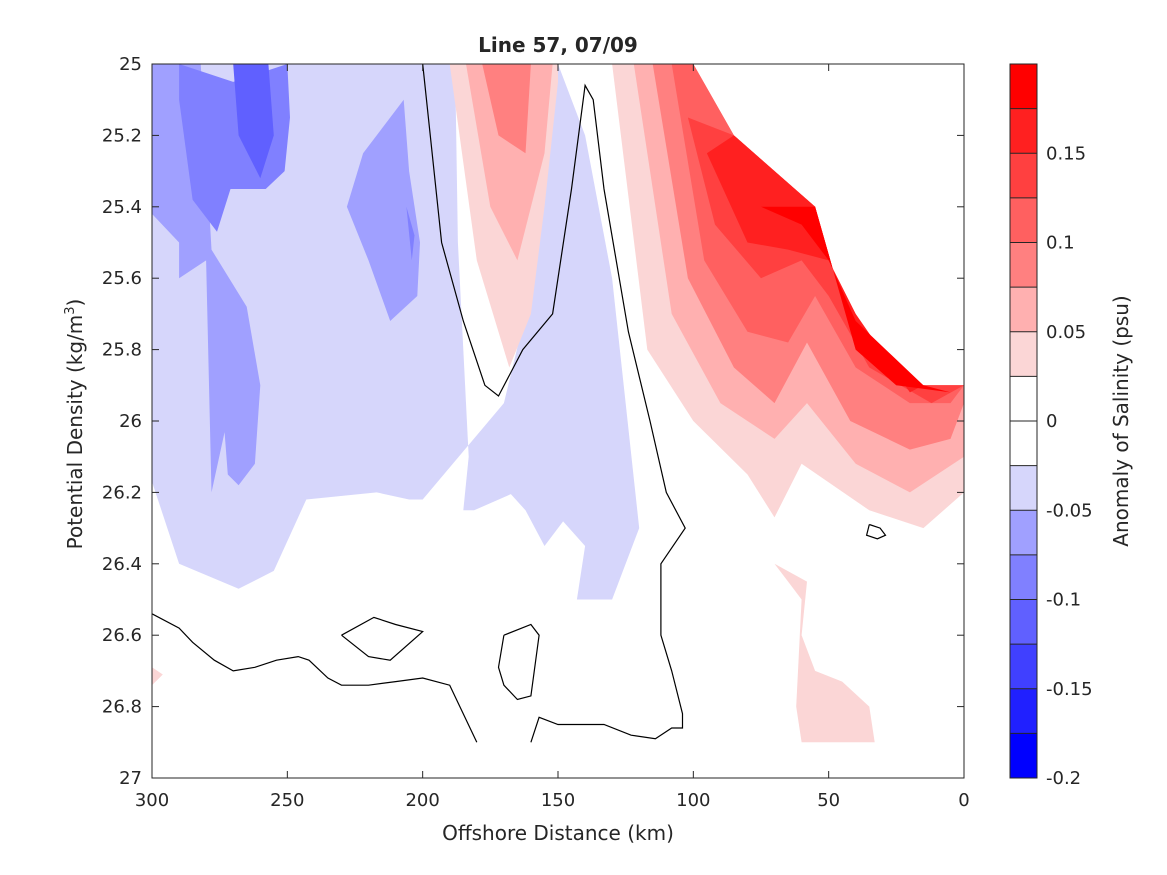 Image resolution: width=1167 pixels, height=875 pixels. What do you see at coordinates (1051, 421) in the screenshot?
I see `colorbar-tick-label: 0` at bounding box center [1051, 421].